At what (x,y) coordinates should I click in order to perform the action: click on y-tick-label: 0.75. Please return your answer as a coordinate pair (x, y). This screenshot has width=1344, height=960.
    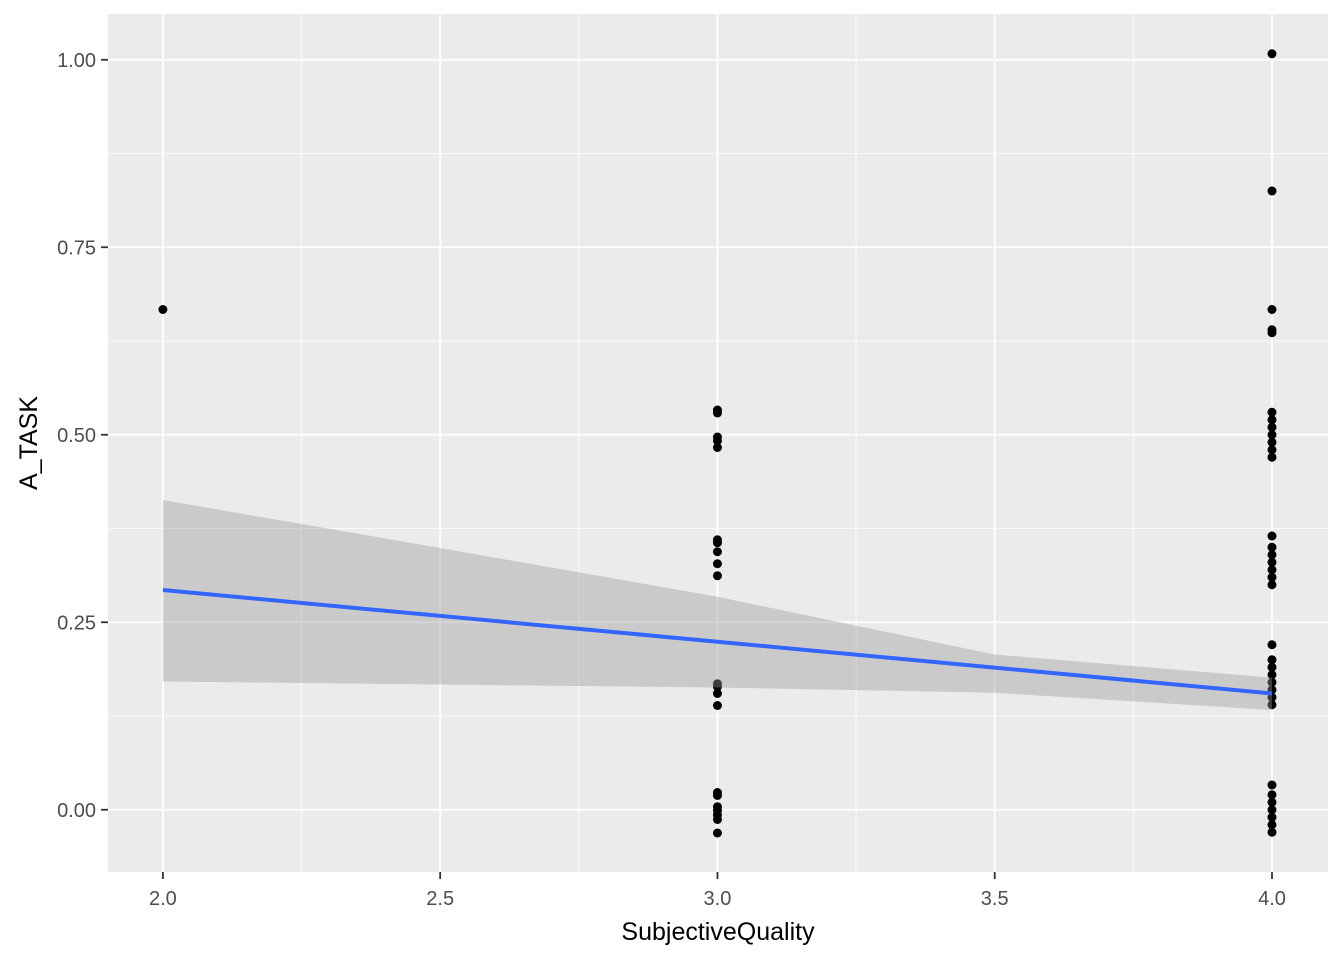
    Looking at the image, I should click on (76, 248).